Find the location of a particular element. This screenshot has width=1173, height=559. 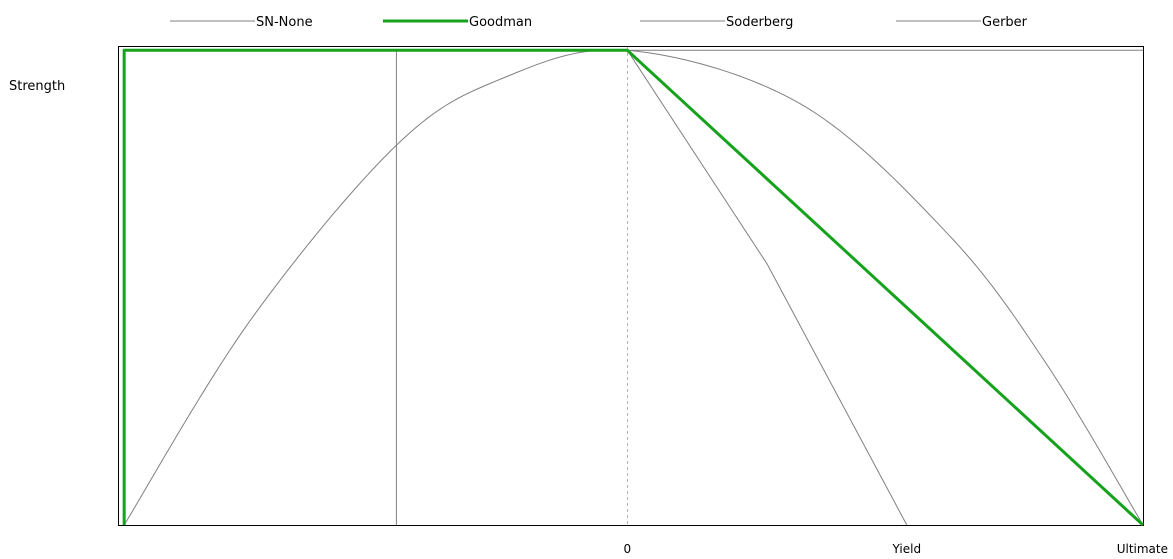

x-tick-label-yield: Yield is located at coordinates (907, 549).